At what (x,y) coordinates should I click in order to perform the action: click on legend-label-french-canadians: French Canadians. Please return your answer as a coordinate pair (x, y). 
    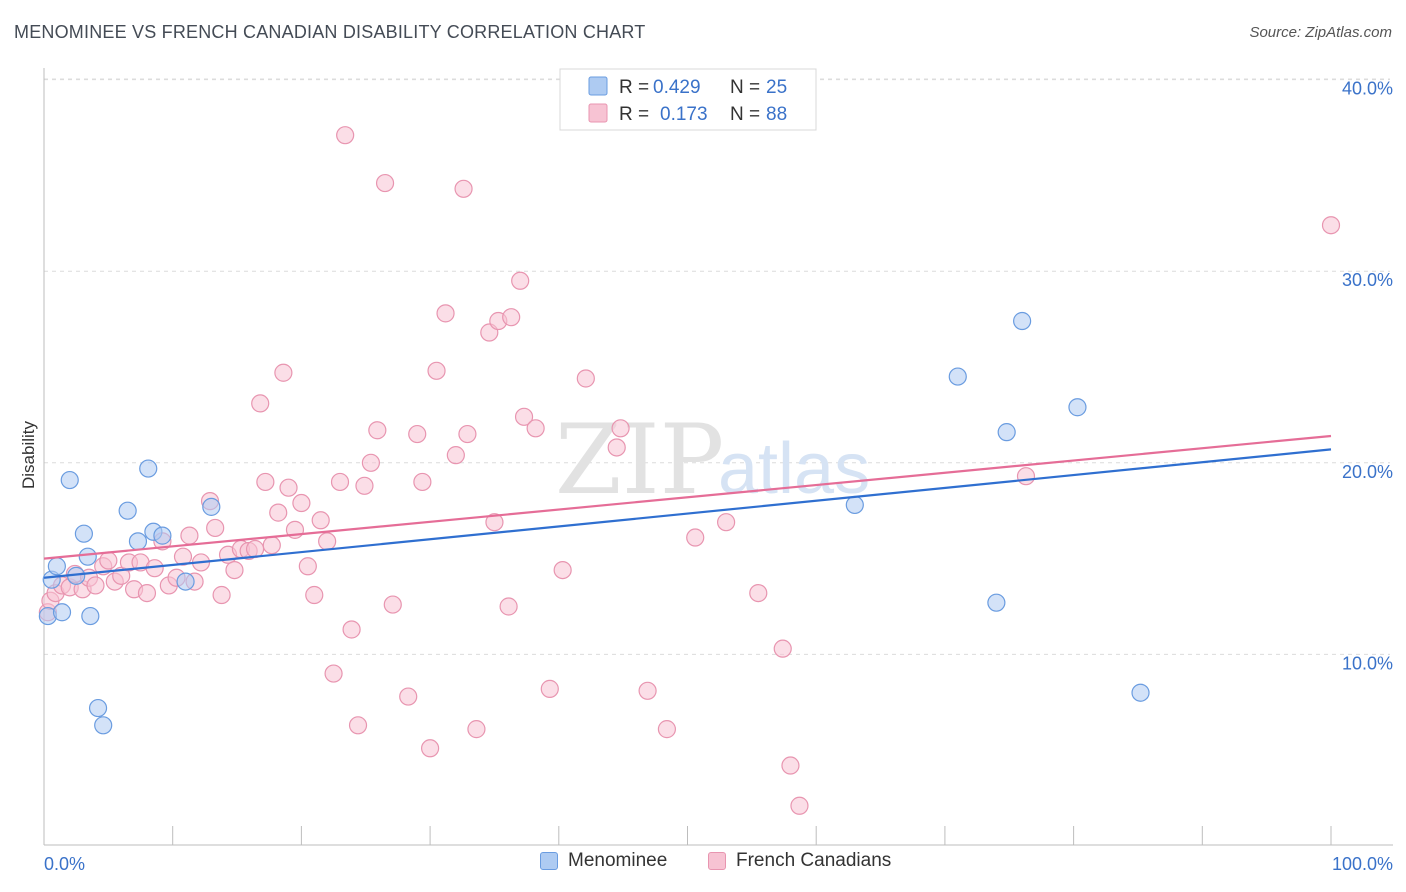
    Looking at the image, I should click on (814, 860).